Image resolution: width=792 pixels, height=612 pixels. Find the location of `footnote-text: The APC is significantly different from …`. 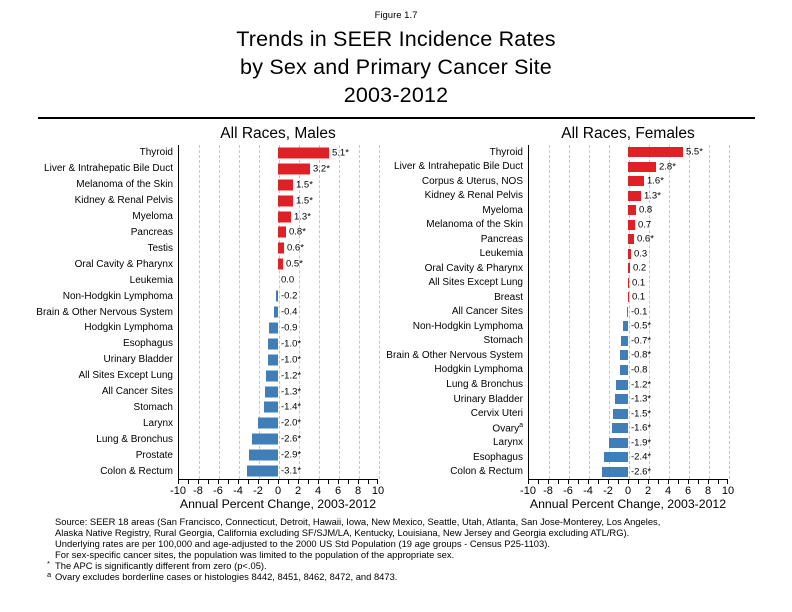

footnote-text: The APC is significantly different from … is located at coordinates (161, 565).